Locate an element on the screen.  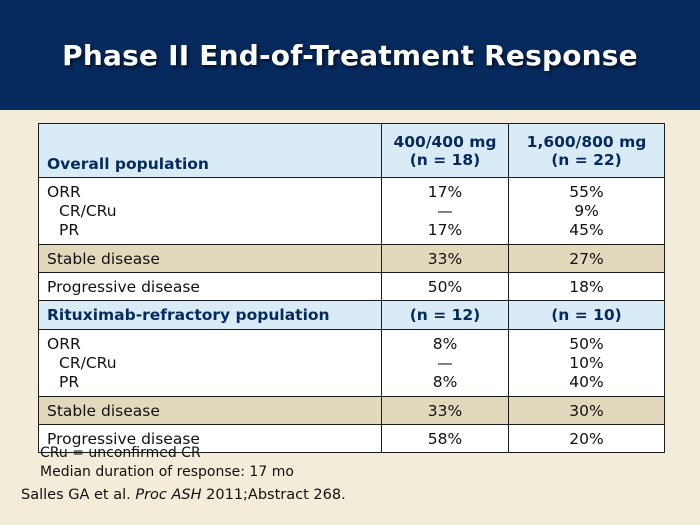
cell-value: 10% is located at coordinates (586, 362).